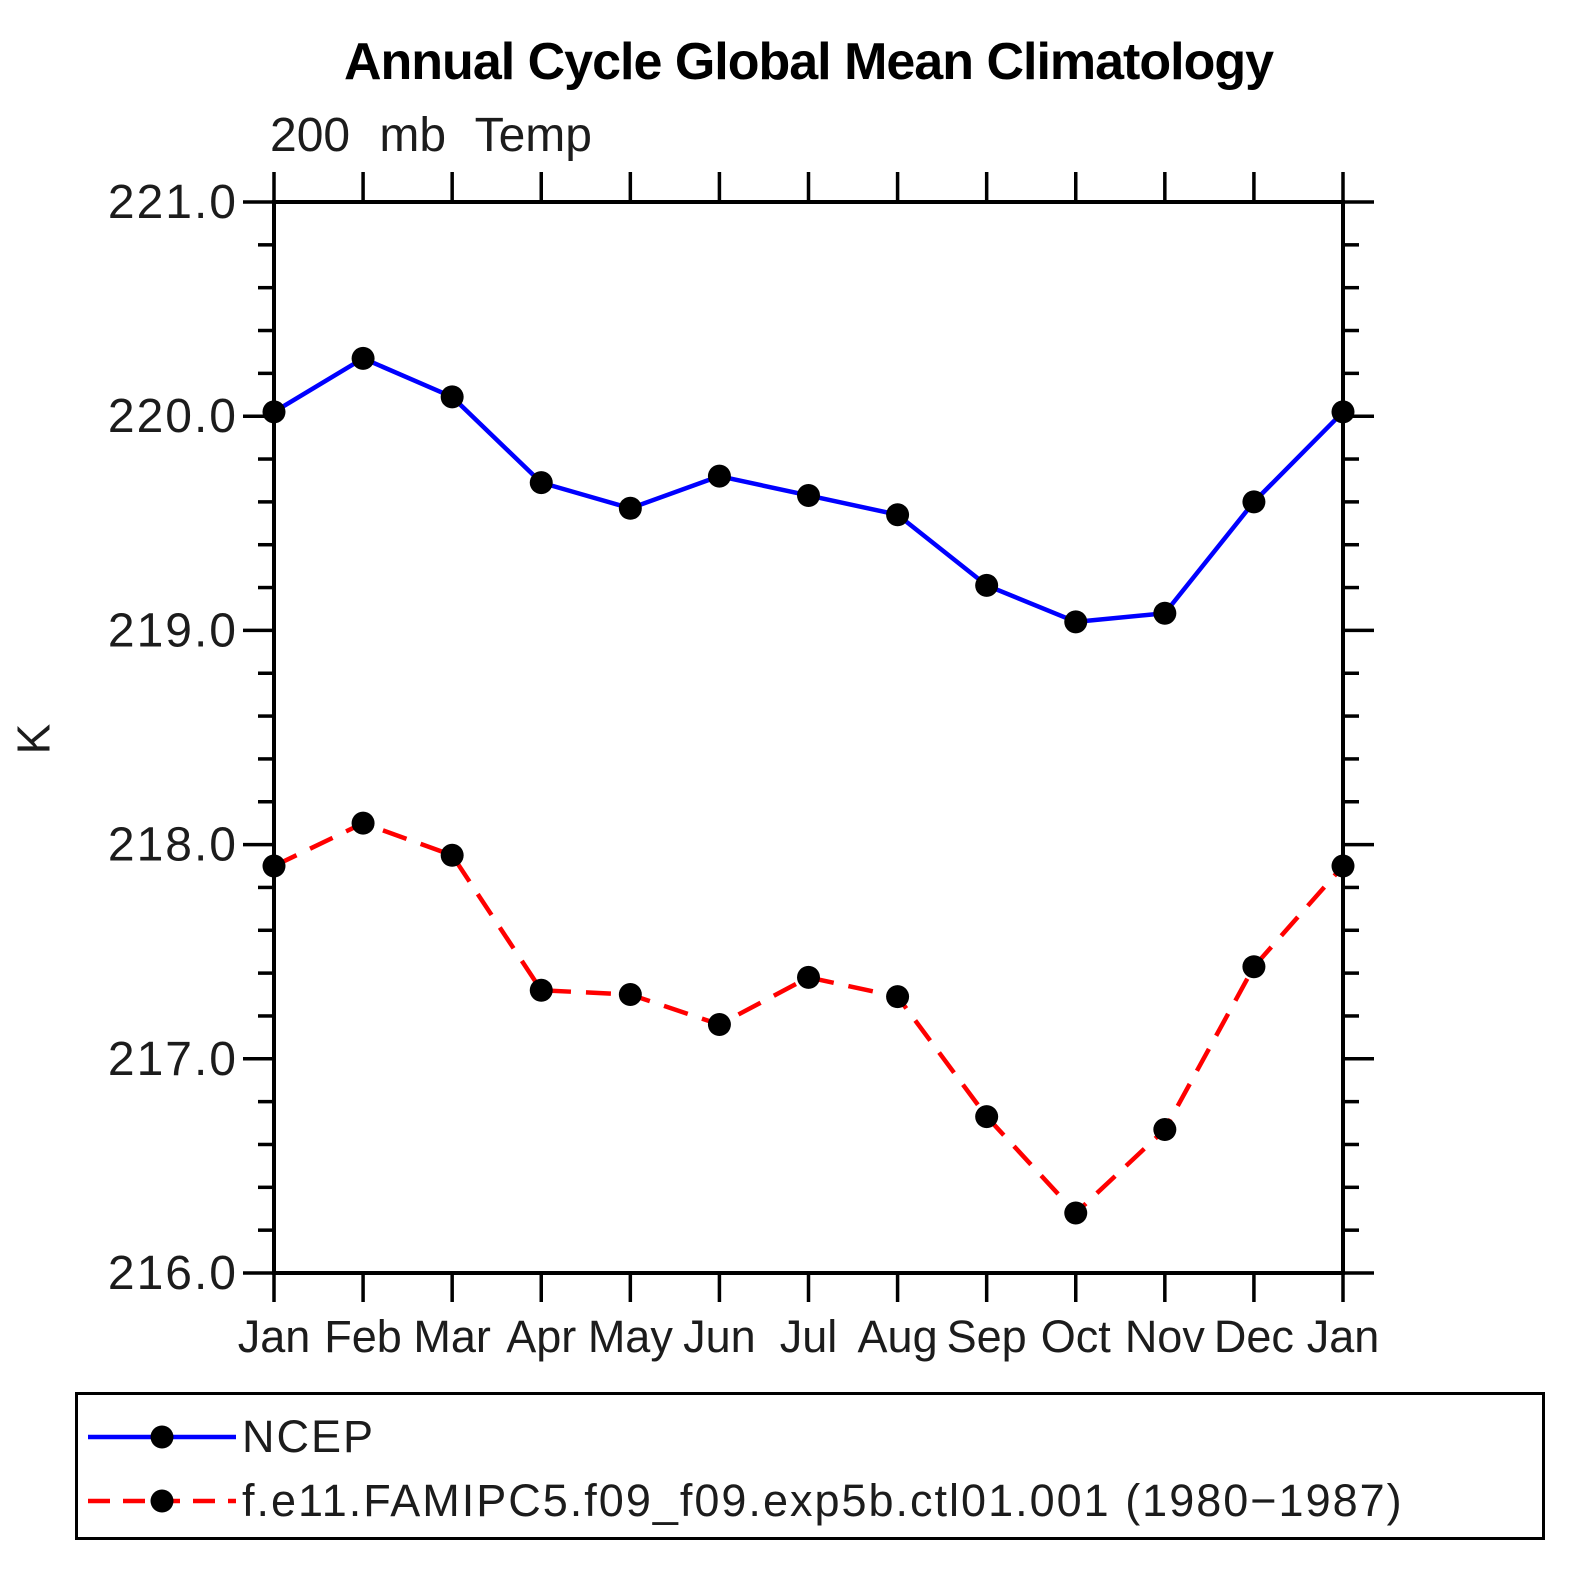 The width and height of the screenshot is (1574, 1574). What do you see at coordinates (719, 1336) in the screenshot?
I see `x-tick-label: Jun` at bounding box center [719, 1336].